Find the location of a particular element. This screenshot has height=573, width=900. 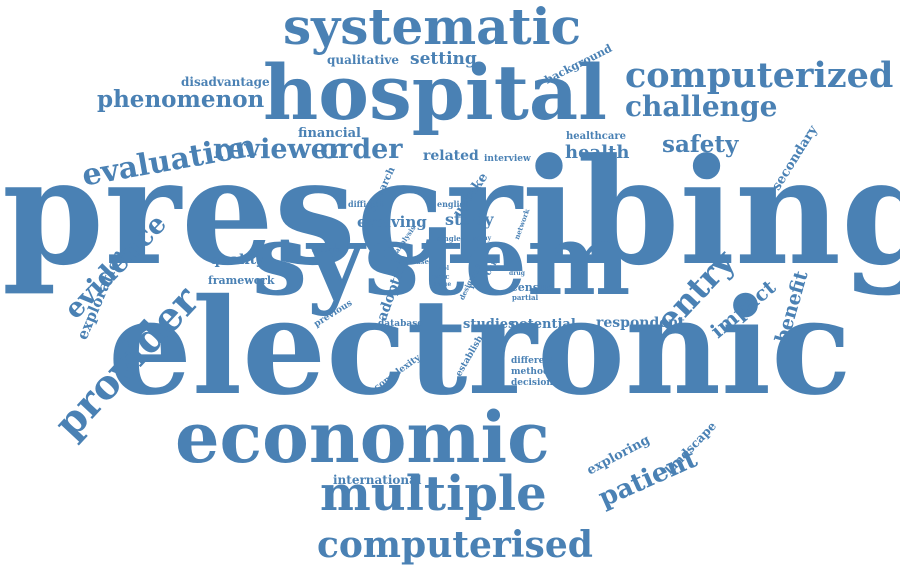

word-drug: drug is located at coordinates (517, 273).